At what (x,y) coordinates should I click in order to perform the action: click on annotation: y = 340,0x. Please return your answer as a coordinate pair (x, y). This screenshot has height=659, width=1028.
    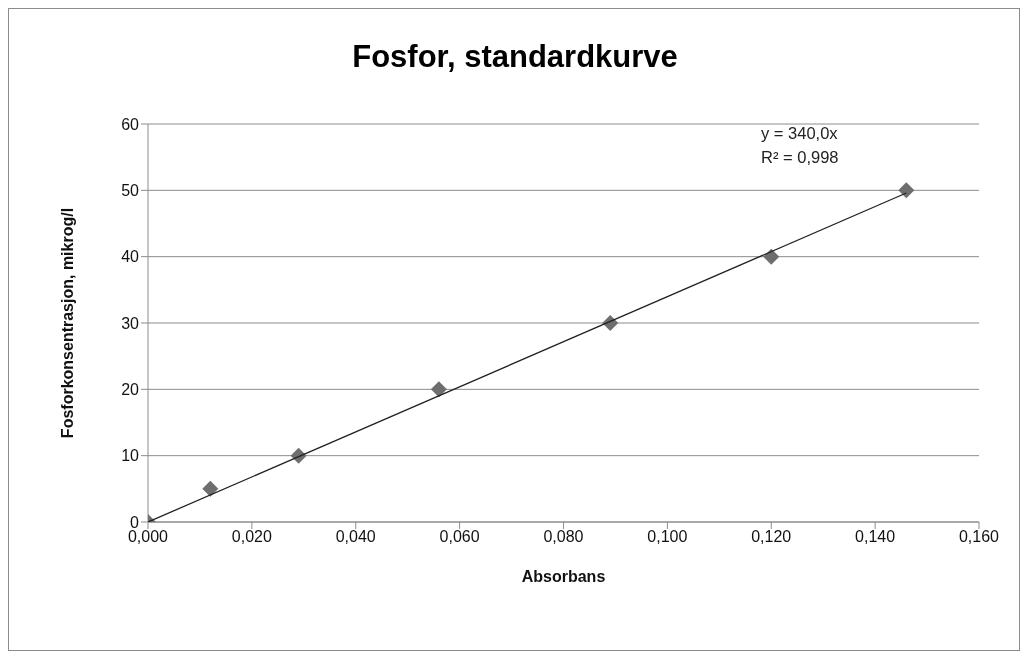
    Looking at the image, I should click on (800, 133).